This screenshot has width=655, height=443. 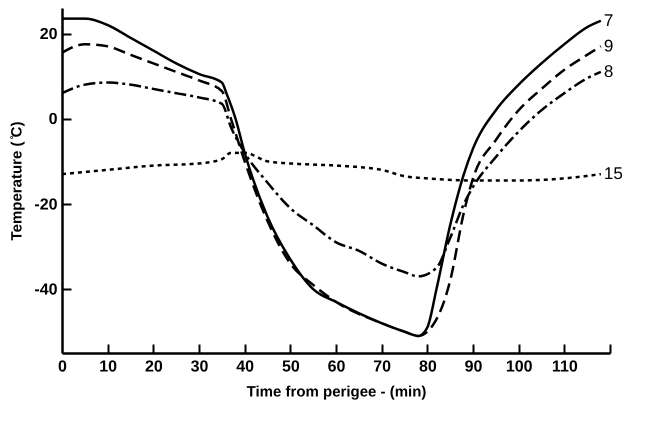 What do you see at coordinates (46, 290) in the screenshot?
I see `y-tick-label: -40` at bounding box center [46, 290].